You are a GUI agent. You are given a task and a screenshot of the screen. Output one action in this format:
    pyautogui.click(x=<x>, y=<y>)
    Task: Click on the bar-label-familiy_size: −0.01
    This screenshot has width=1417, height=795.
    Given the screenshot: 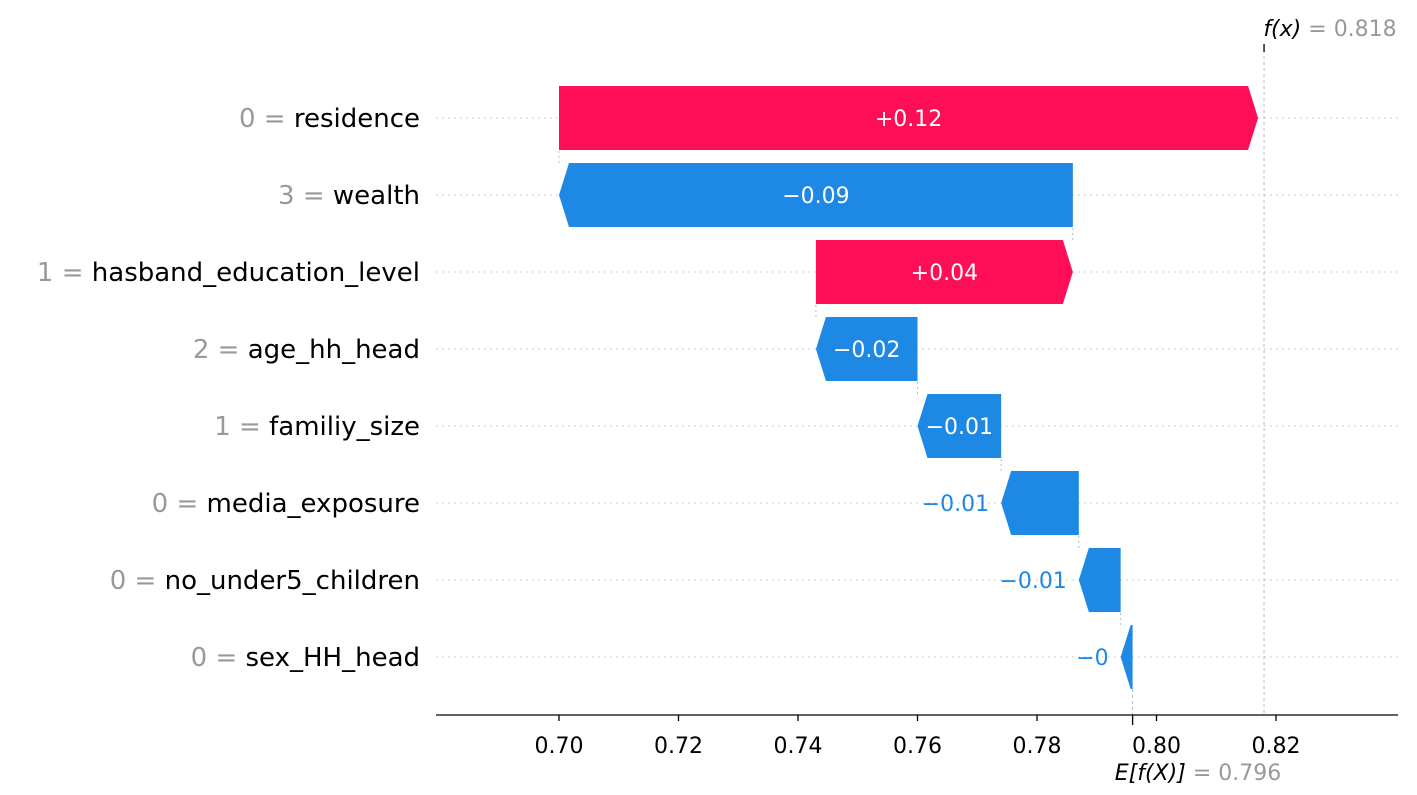 What is the action you would take?
    pyautogui.click(x=959, y=427)
    